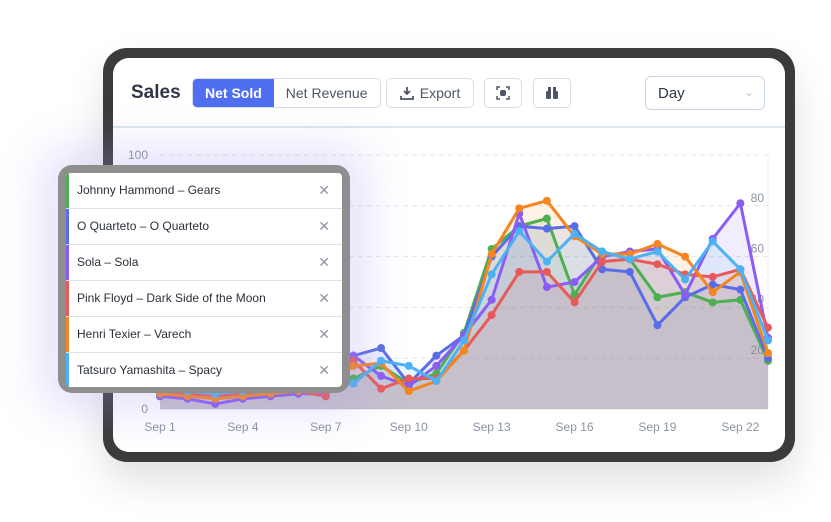  What do you see at coordinates (503, 93) in the screenshot?
I see `screenshot-button` at bounding box center [503, 93].